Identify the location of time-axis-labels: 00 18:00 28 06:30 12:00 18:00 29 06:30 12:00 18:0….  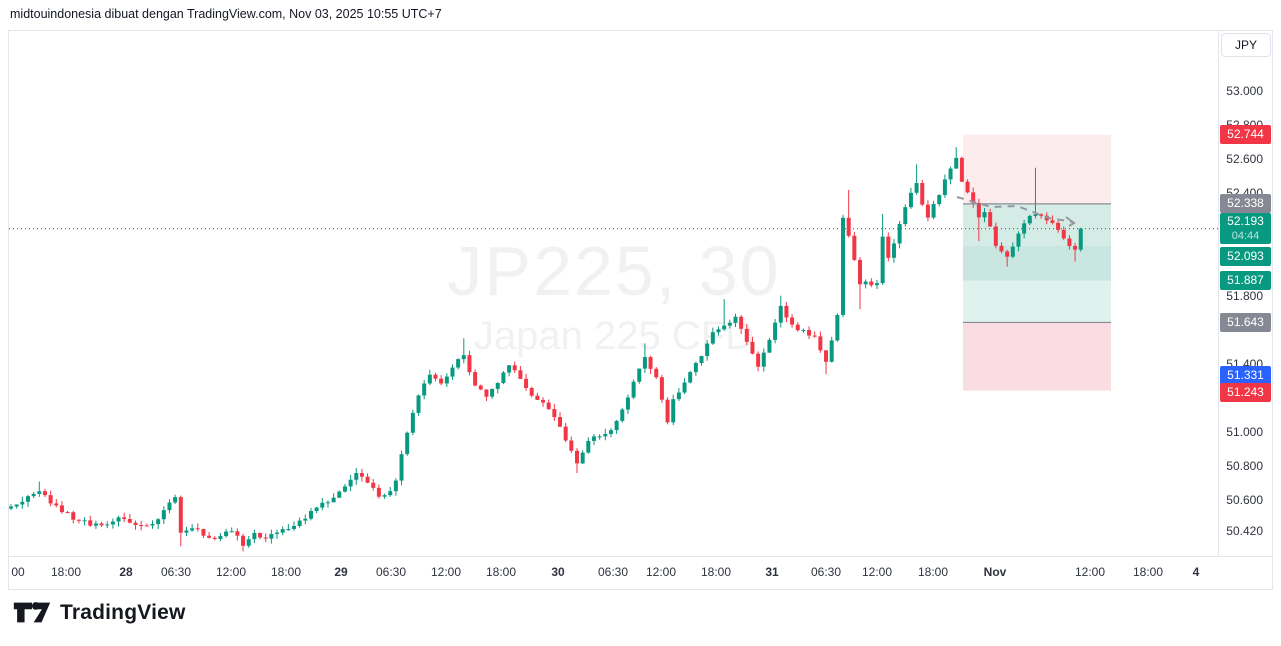
(614, 573).